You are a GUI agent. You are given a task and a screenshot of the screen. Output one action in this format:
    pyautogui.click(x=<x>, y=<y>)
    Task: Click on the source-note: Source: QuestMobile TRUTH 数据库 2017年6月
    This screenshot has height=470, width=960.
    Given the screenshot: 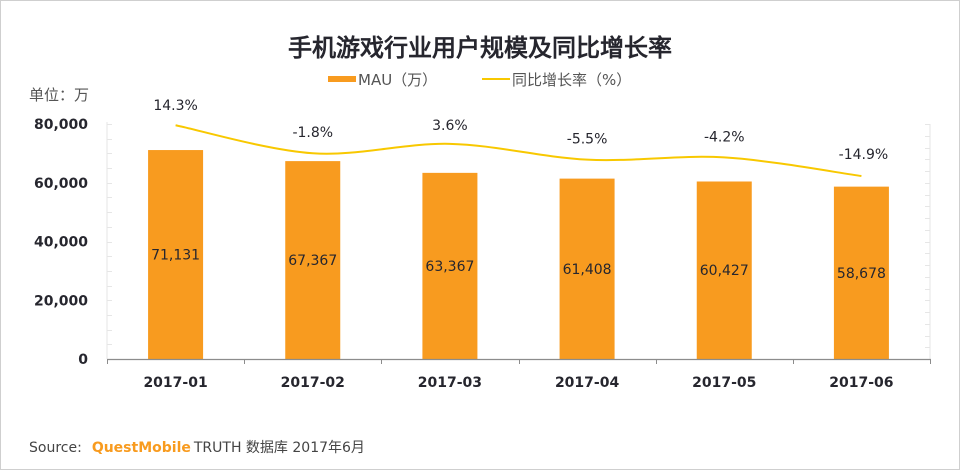 What is the action you would take?
    pyautogui.click(x=197, y=447)
    